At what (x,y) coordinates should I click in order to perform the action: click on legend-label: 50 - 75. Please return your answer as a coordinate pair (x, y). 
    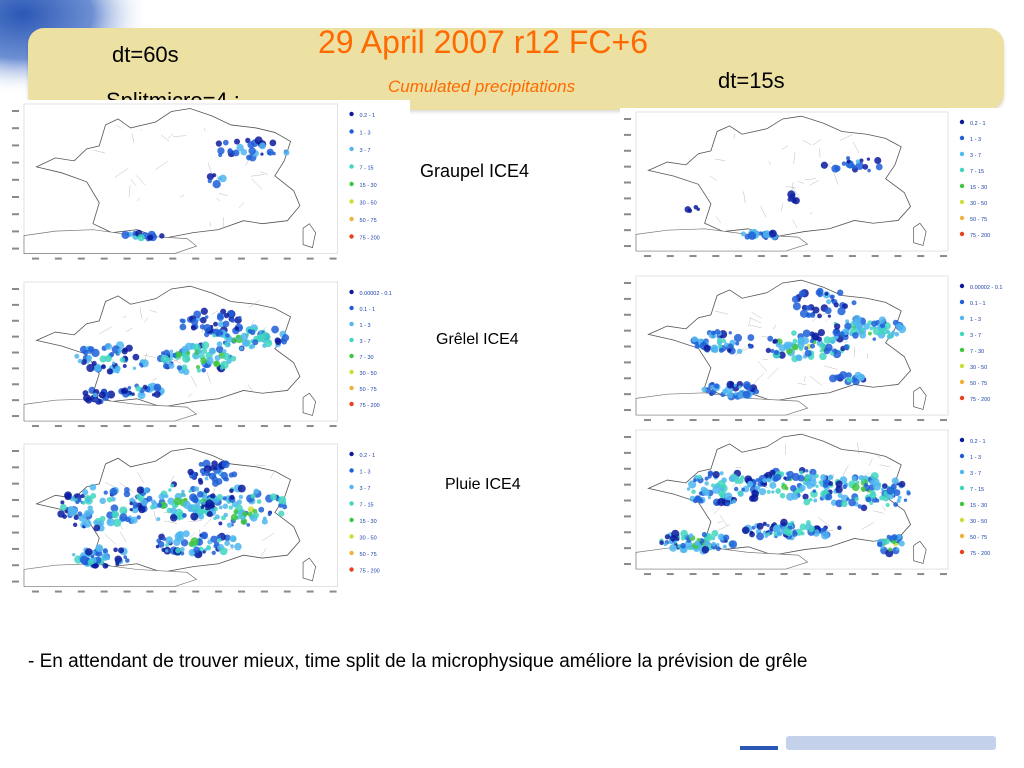
    Looking at the image, I should click on (368, 390).